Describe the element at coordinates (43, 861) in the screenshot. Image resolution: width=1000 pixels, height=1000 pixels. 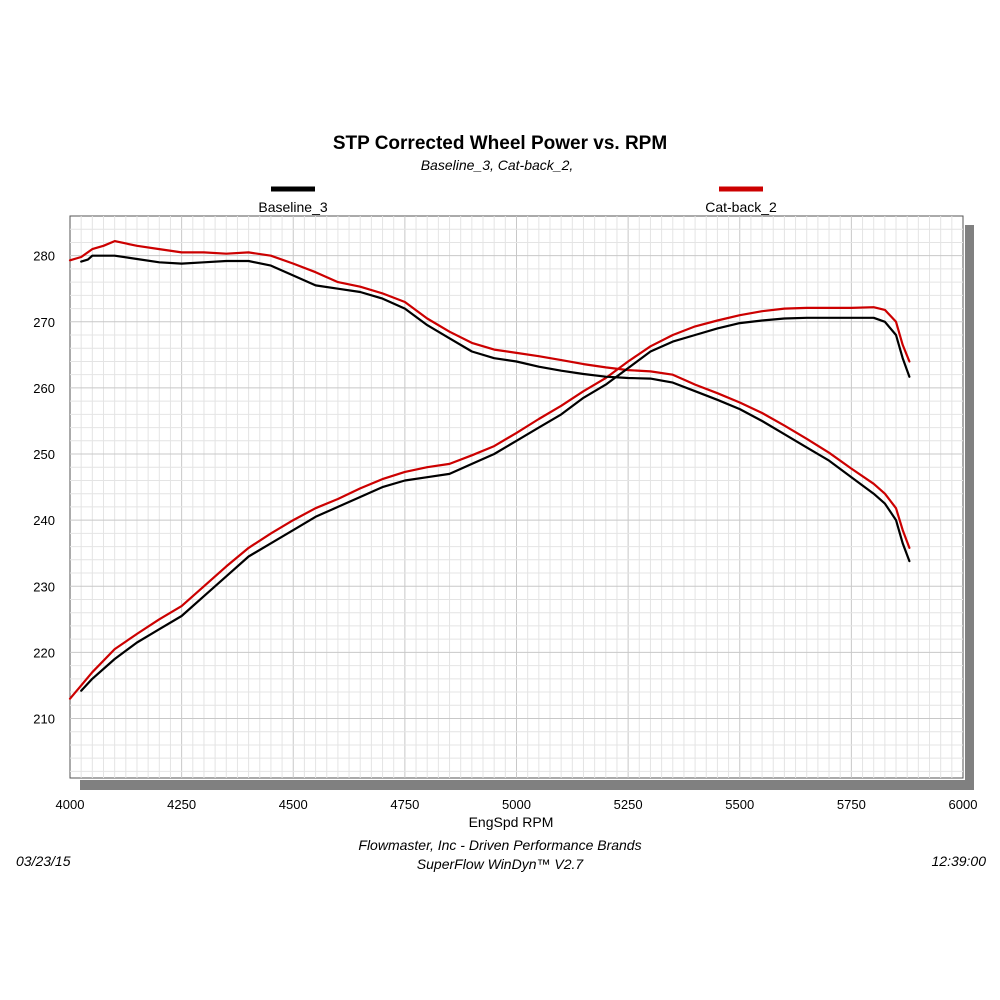
I see `footer-date: 03/23/15` at that location.